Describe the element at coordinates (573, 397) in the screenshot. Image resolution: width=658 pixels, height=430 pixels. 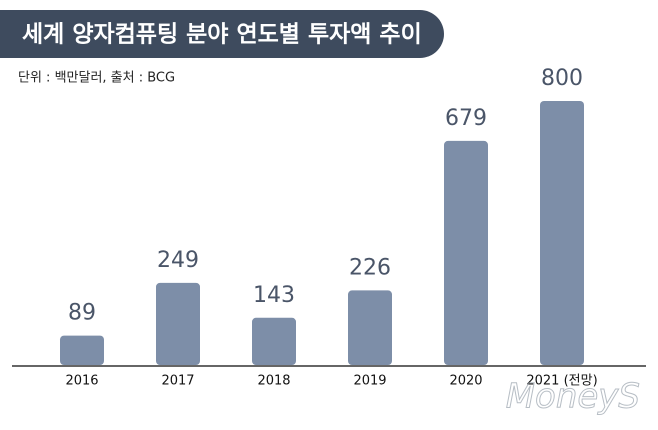
I see `watermark: MoneyS` at that location.